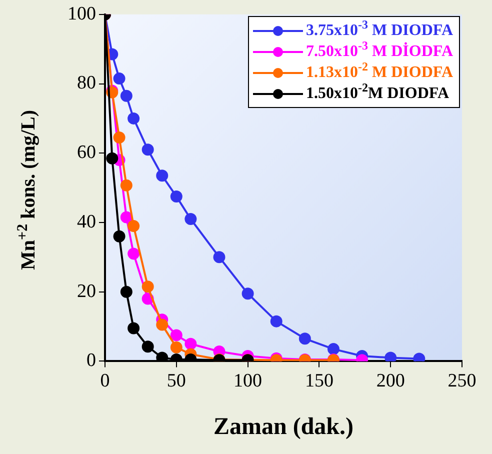 The height and width of the screenshot is (454, 492). I want to click on legend-label: 3.75x10$^{-3}$ M DIODFA, so click(380, 30).